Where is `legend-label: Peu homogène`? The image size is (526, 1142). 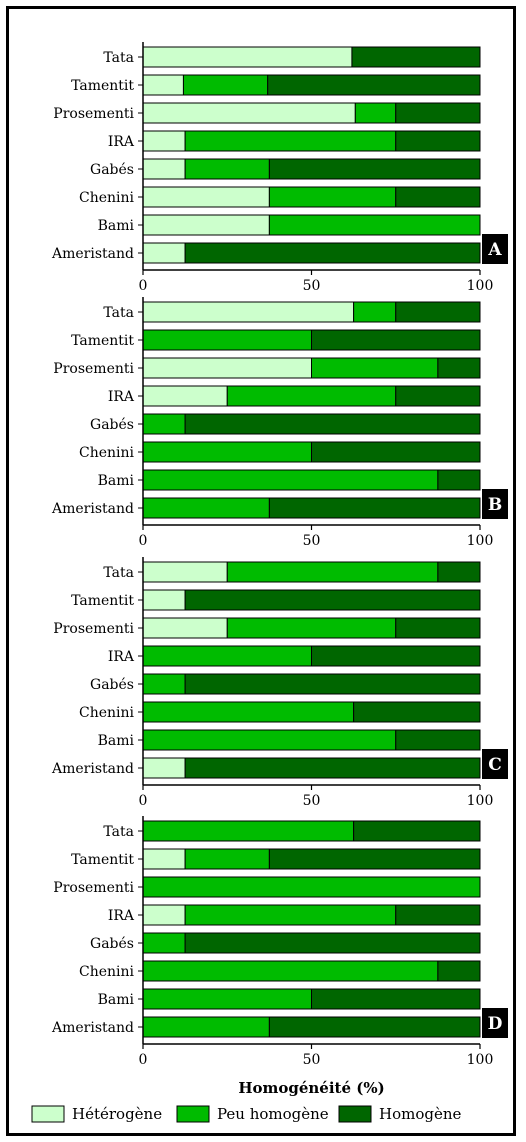
legend-label: Peu homogène is located at coordinates (273, 1114).